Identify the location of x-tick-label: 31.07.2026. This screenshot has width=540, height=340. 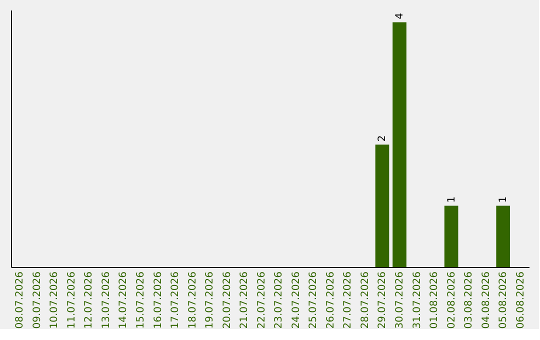
(417, 300).